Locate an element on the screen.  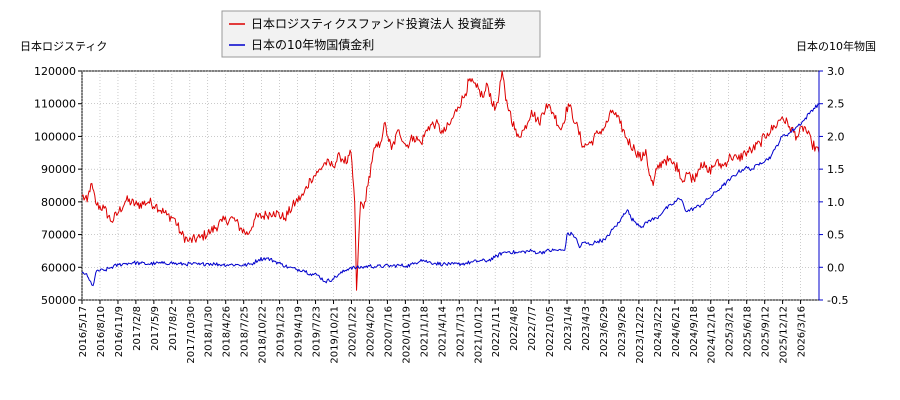
x-tick-label: 2022/4/8 is located at coordinates (514, 328).